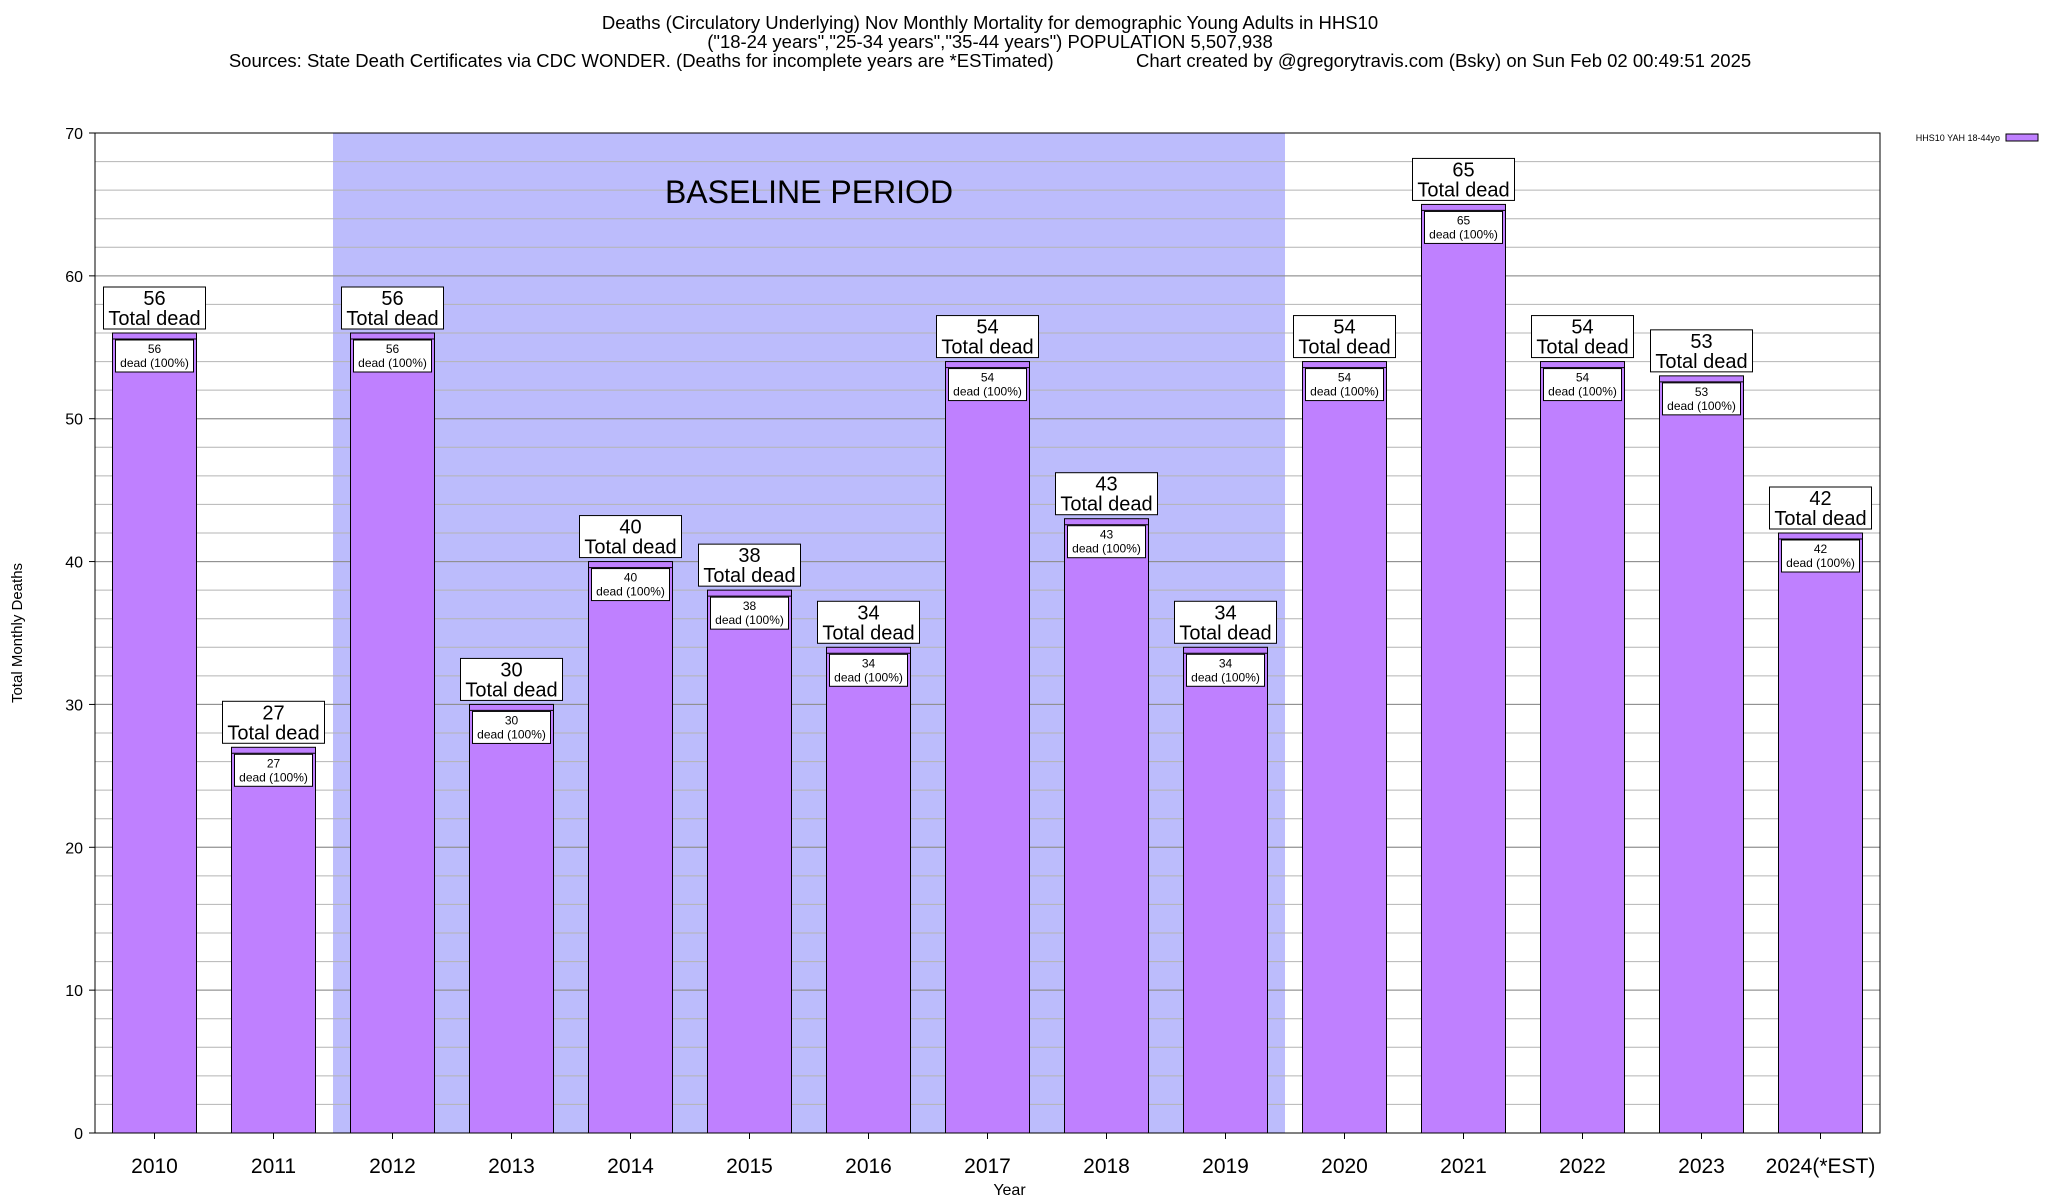  Describe the element at coordinates (2022, 137) in the screenshot. I see `legend-swatch` at that location.